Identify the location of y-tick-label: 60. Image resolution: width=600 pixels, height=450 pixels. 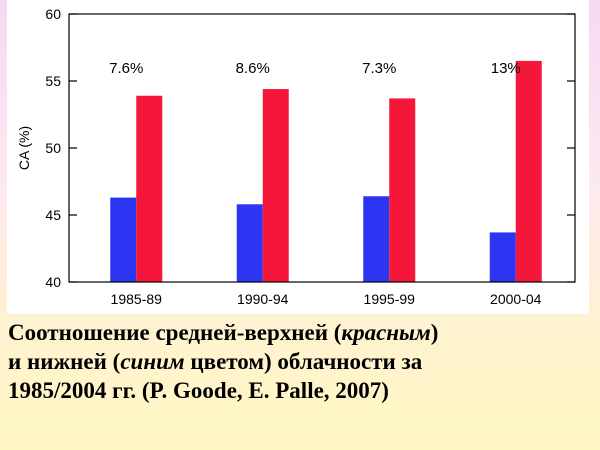
(53, 14).